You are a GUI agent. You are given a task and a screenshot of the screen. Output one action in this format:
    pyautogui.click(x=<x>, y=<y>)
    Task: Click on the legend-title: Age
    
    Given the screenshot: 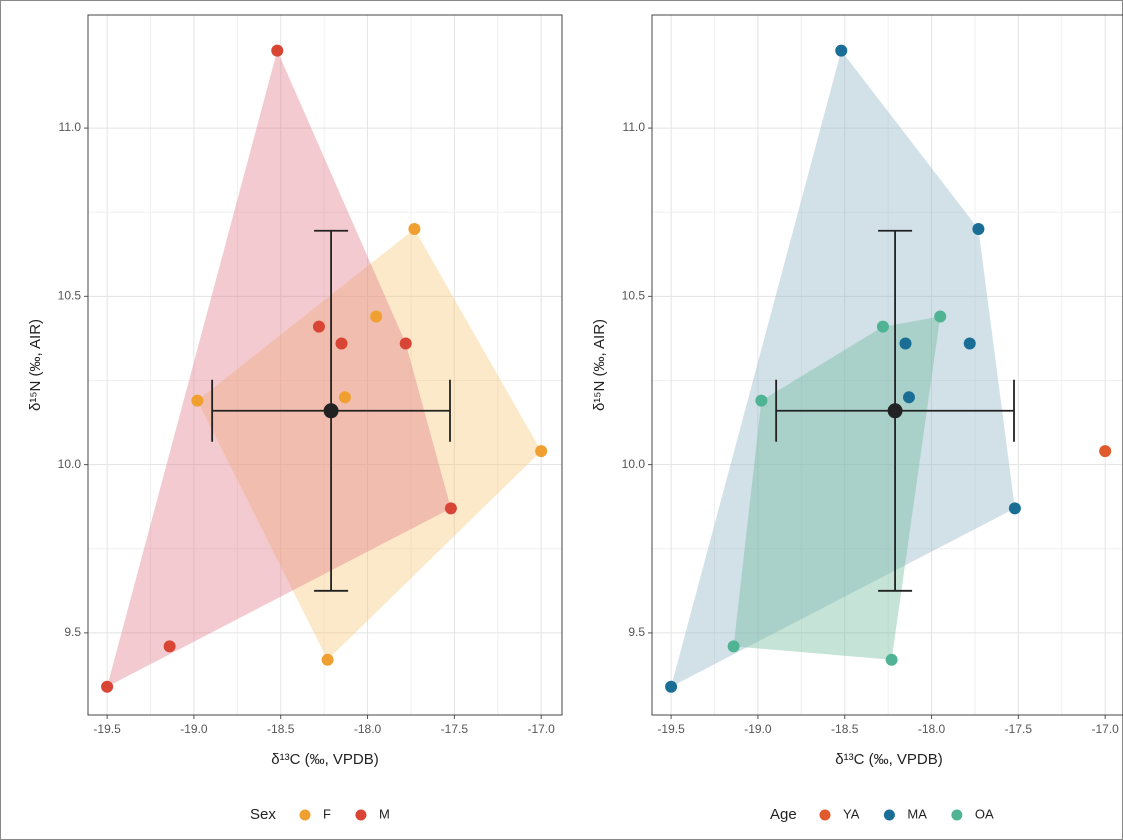 What is the action you would take?
    pyautogui.click(x=783, y=814)
    